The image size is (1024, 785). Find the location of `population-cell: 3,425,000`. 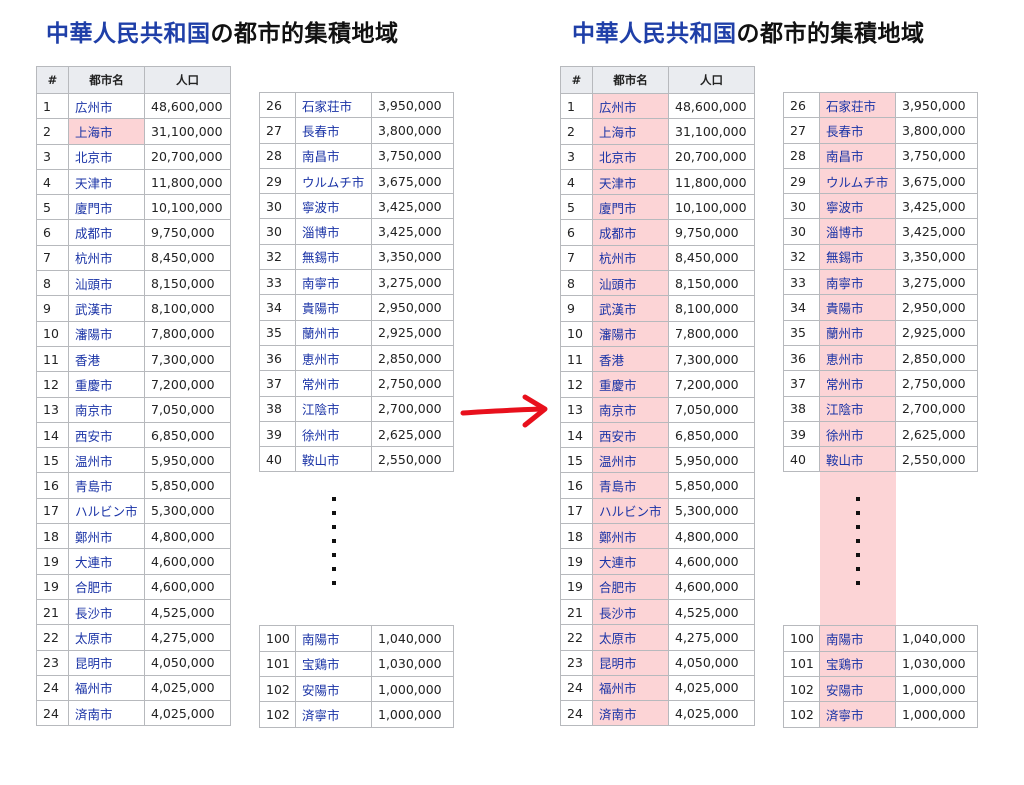

population-cell: 3,425,000 is located at coordinates (412, 231).